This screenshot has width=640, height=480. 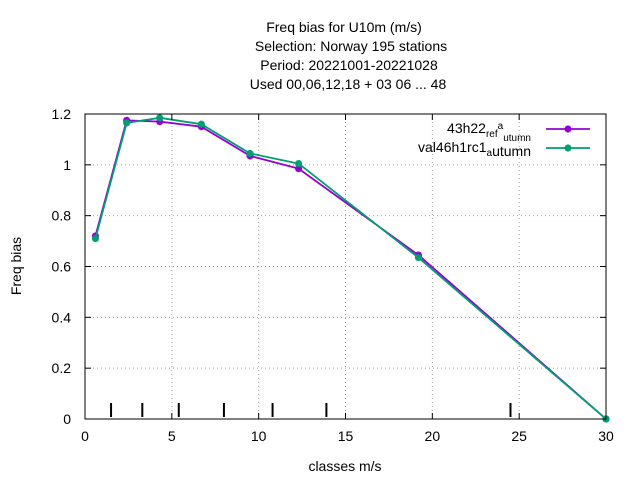 What do you see at coordinates (351, 46) in the screenshot?
I see `title-line-2: Selection: Norway 195 stations` at bounding box center [351, 46].